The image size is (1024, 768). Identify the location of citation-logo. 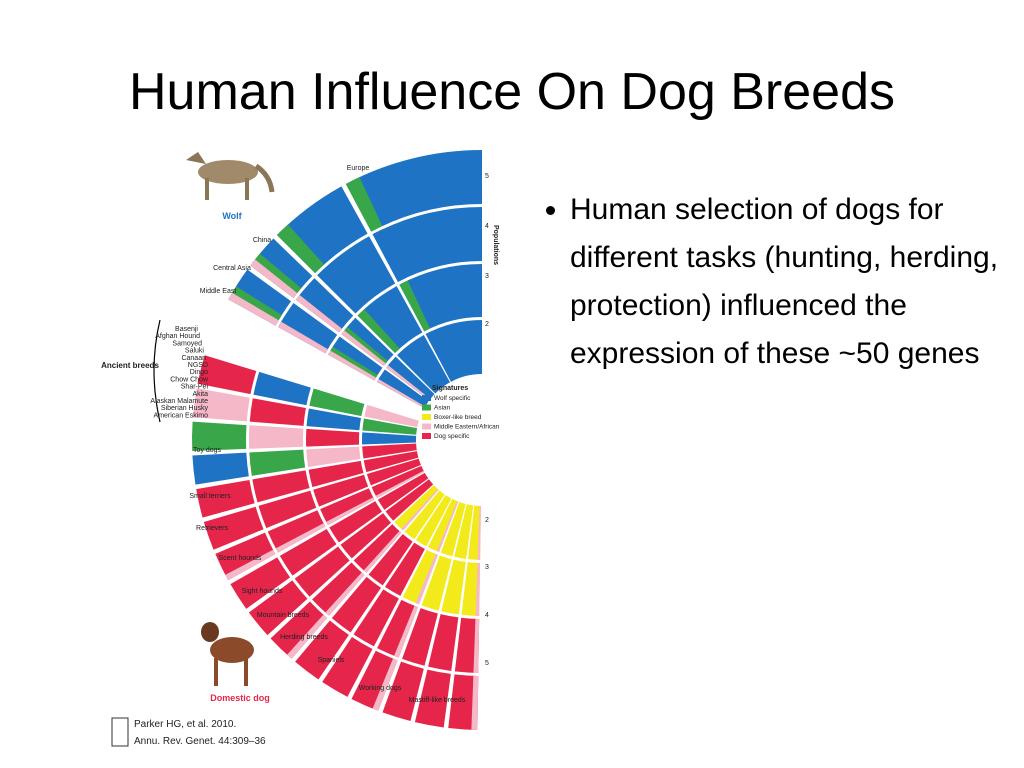
(120, 732).